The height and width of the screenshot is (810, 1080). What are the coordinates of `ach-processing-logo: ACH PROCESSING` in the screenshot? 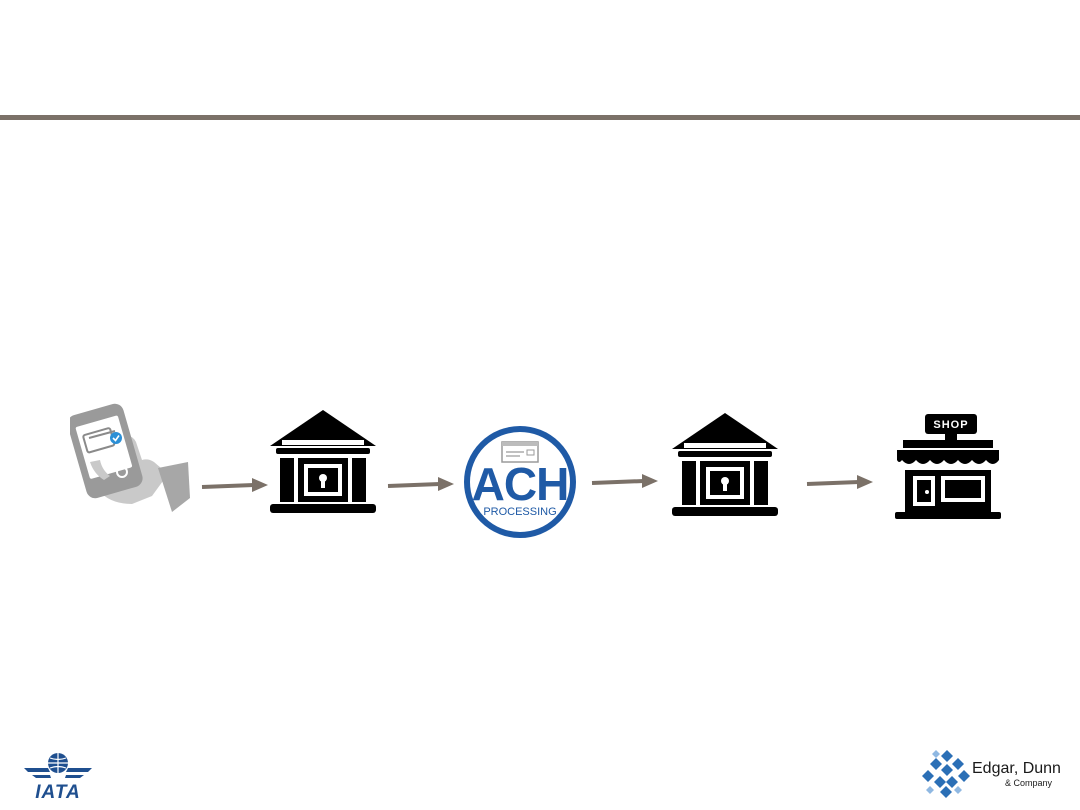 It's located at (520, 482).